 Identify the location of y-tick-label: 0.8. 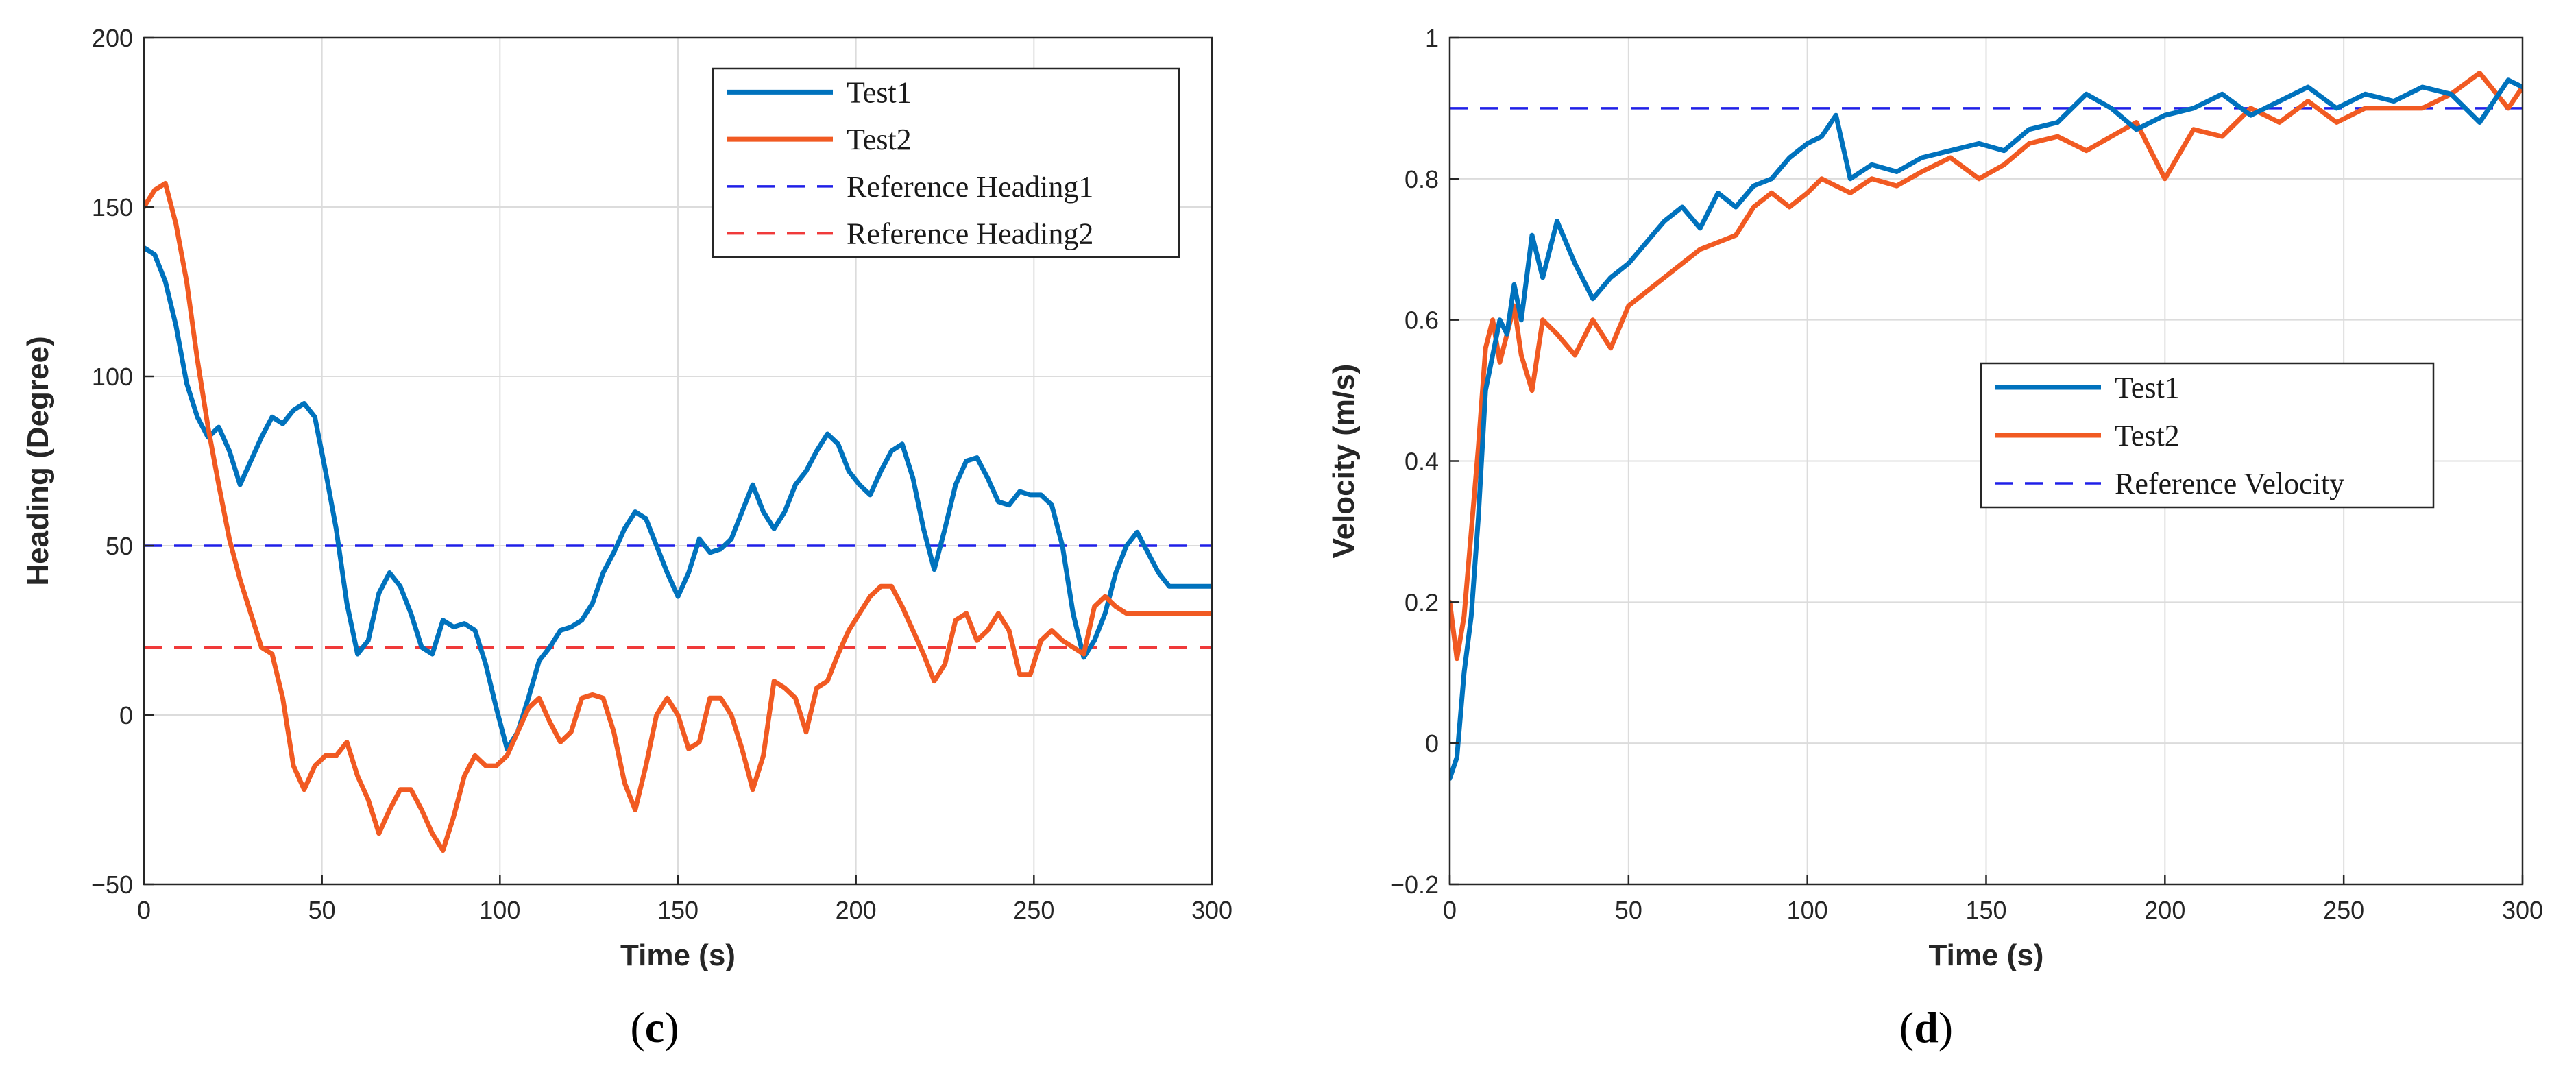
(1422, 179).